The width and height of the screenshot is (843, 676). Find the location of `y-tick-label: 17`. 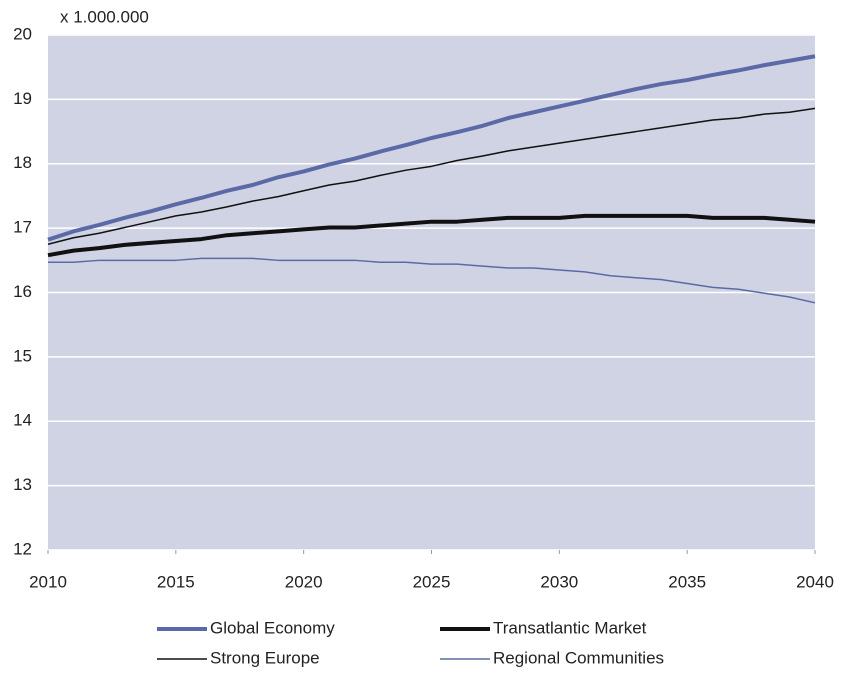

y-tick-label: 17 is located at coordinates (22, 227).